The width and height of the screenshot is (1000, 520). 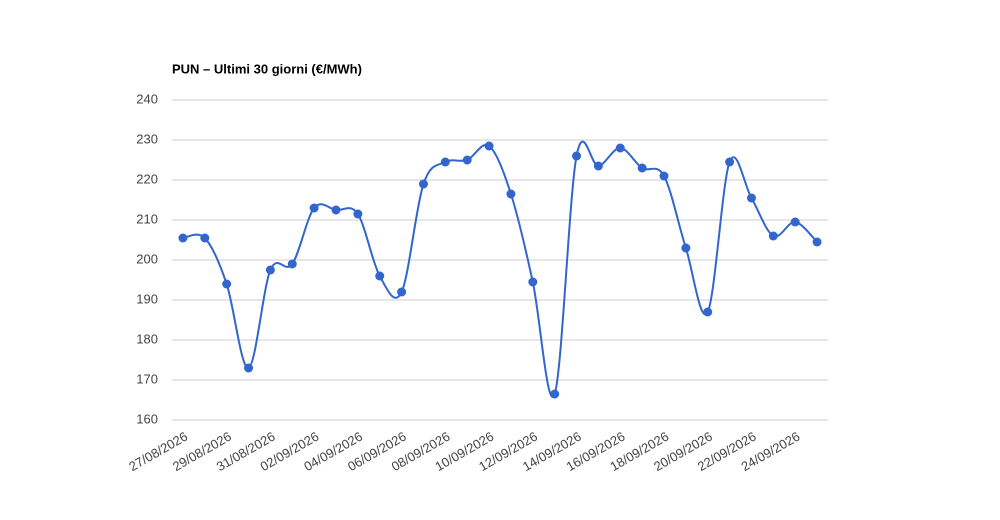 I want to click on y-tick-label: 230, so click(x=147, y=138).